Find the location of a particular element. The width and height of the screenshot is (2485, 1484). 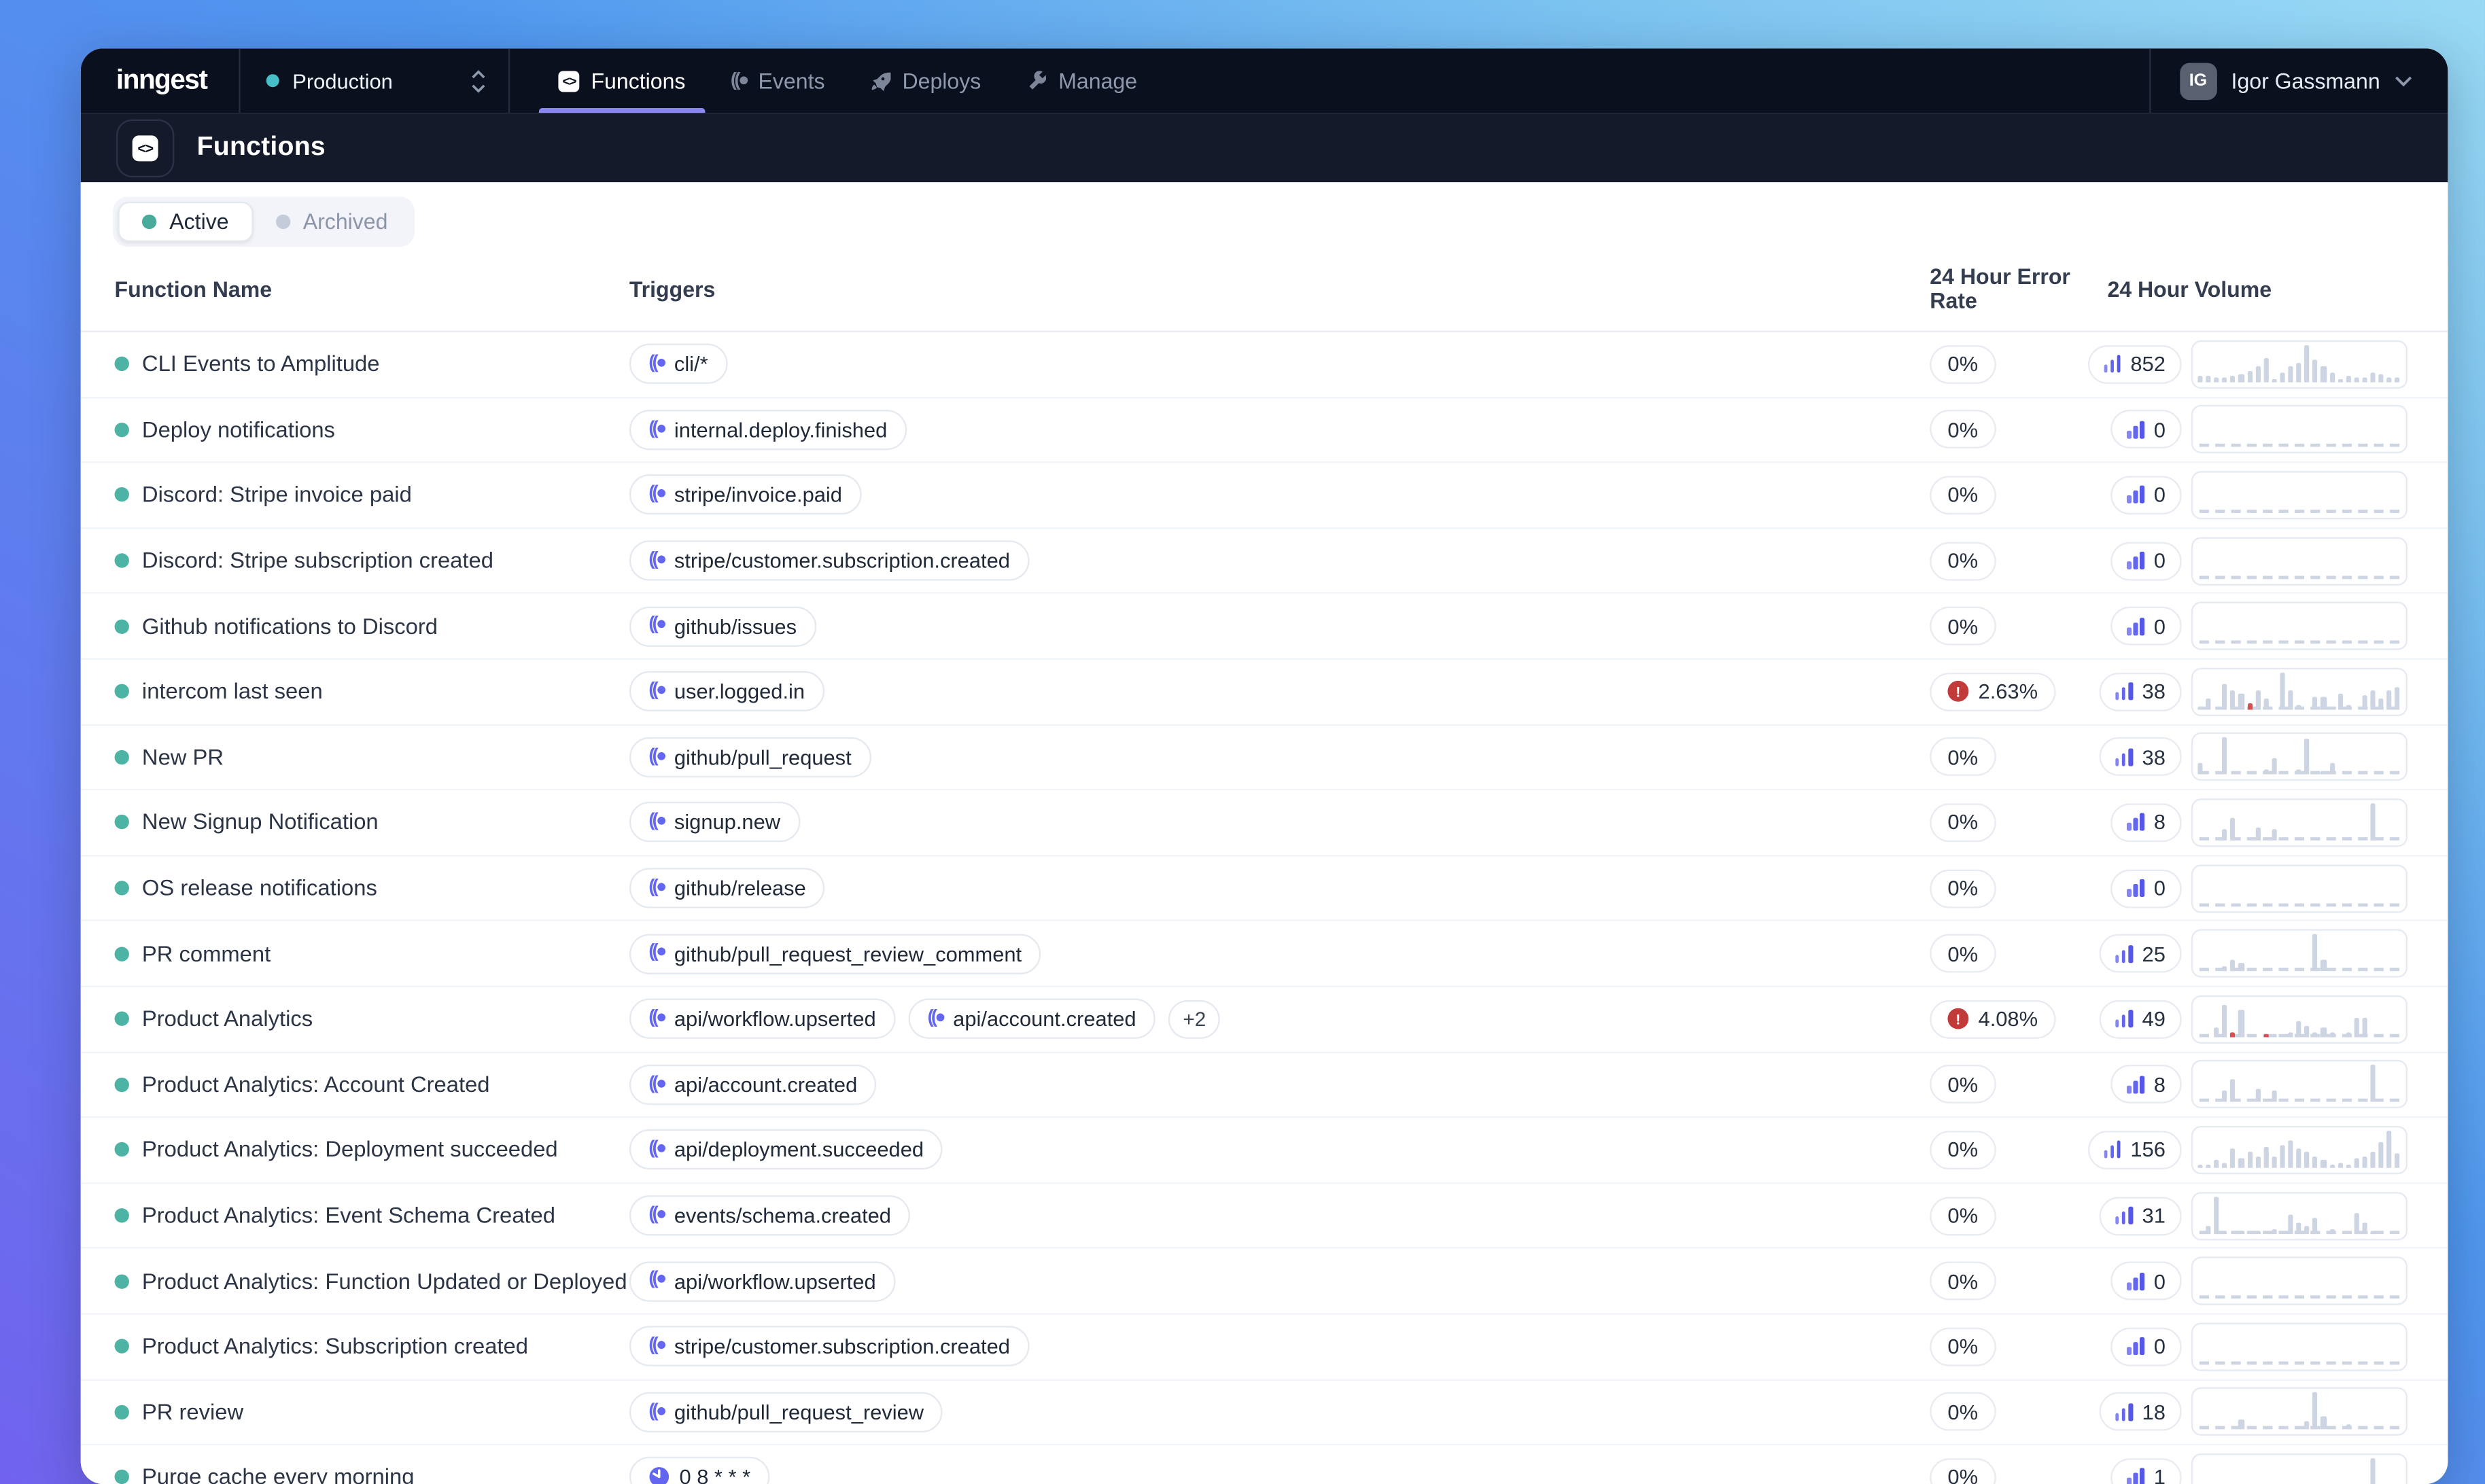

error-rate-value: 2.63% is located at coordinates (2008, 691).